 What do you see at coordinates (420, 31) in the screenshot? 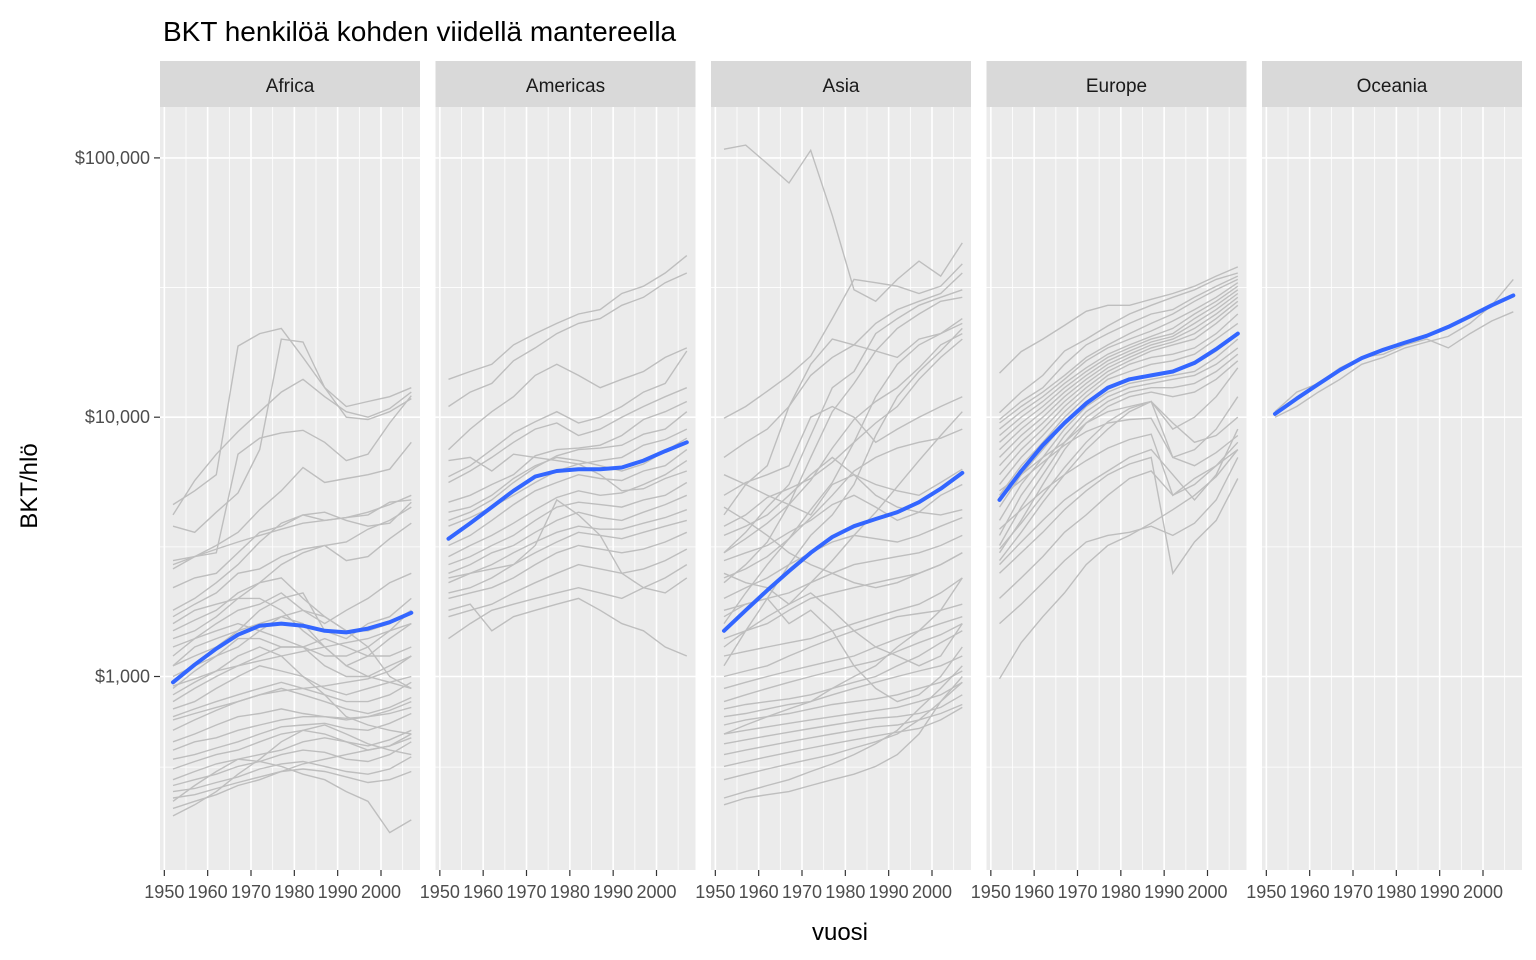
I see `chart-title: BKT henkilöä kohden viidellä mantereella` at bounding box center [420, 31].